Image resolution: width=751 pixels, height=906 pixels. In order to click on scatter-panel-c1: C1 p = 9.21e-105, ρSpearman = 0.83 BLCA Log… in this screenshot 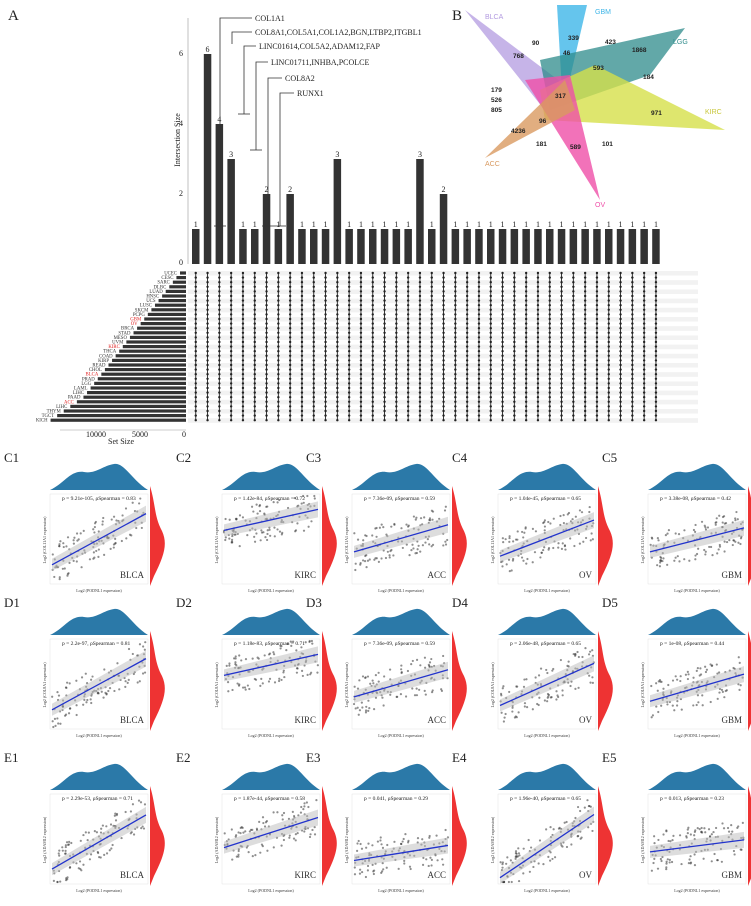, I will do `click(84, 522)`.